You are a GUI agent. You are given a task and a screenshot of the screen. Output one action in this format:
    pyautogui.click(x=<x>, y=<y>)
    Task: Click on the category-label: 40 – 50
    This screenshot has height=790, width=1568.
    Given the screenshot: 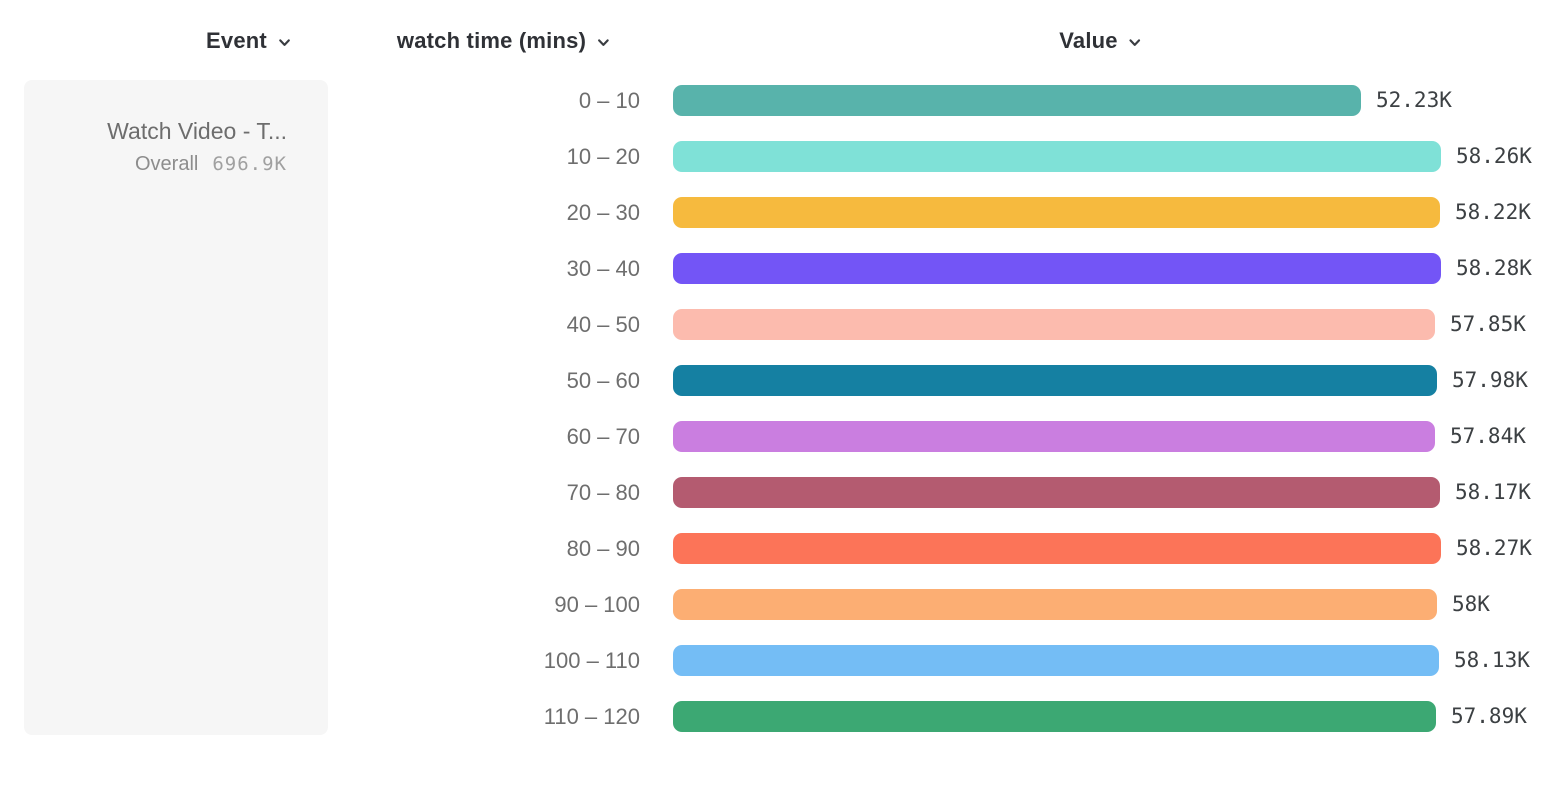 What is the action you would take?
    pyautogui.click(x=603, y=324)
    